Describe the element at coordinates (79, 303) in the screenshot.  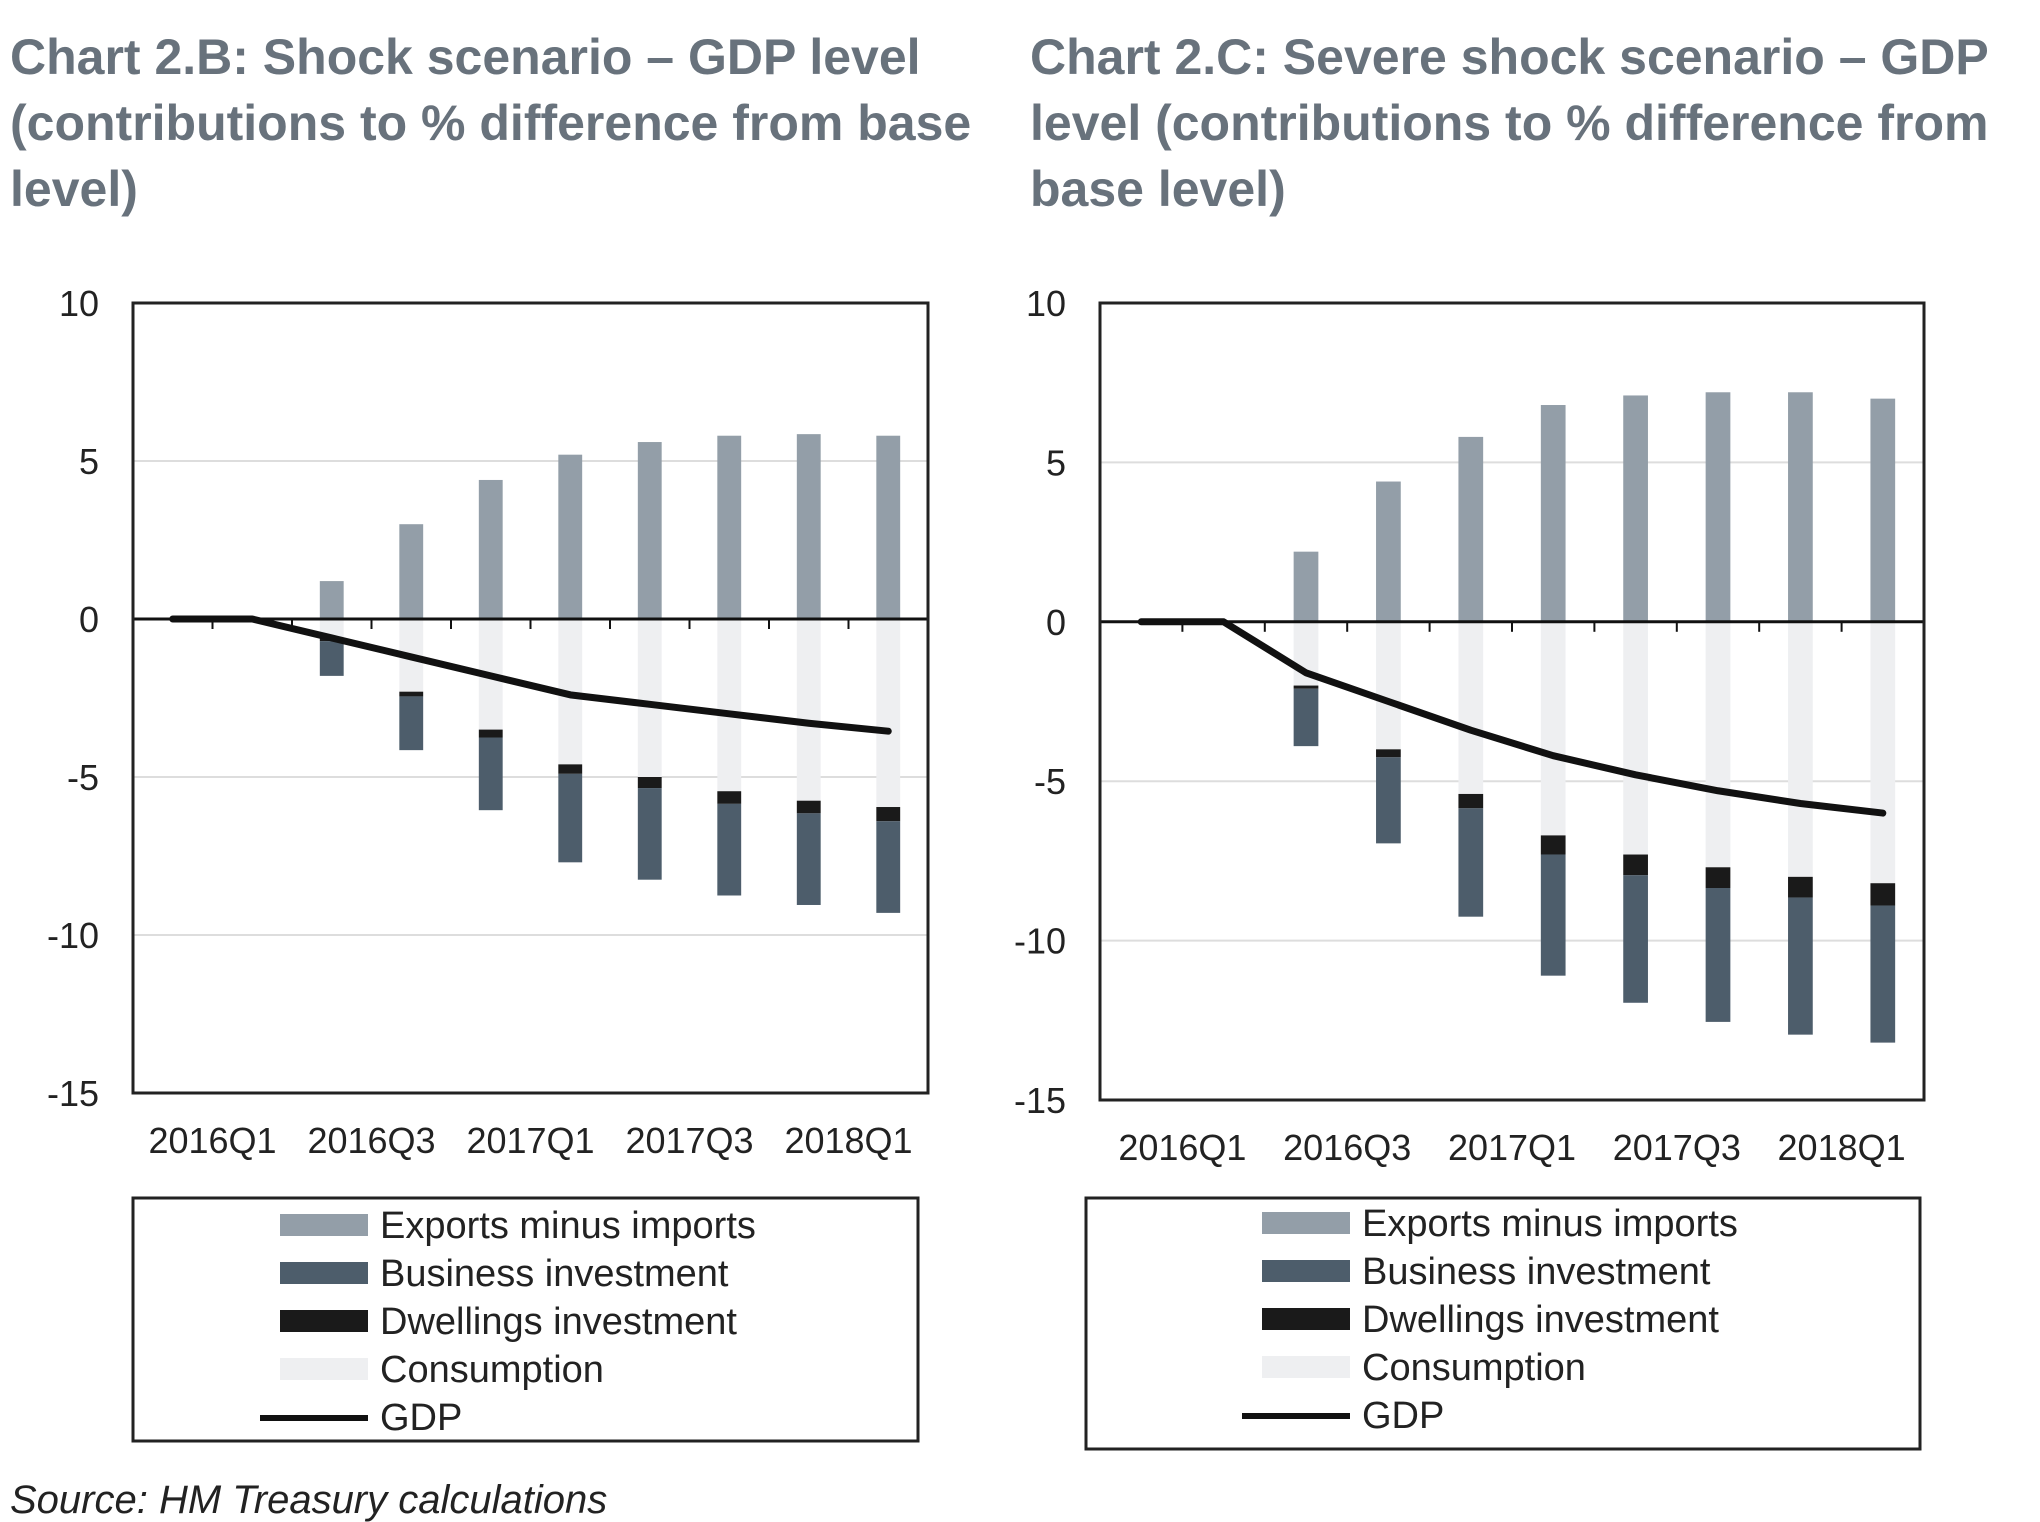
I see `y-tick-label: 10` at that location.